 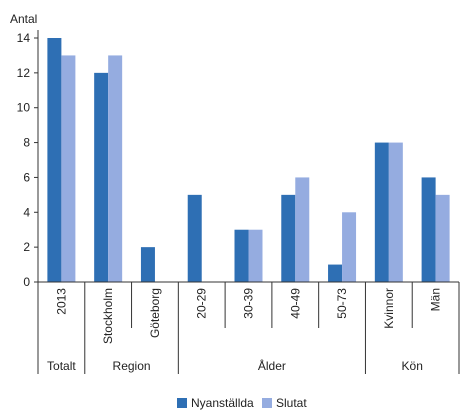 I want to click on bar-nyanställda-30-39, so click(x=241, y=255).